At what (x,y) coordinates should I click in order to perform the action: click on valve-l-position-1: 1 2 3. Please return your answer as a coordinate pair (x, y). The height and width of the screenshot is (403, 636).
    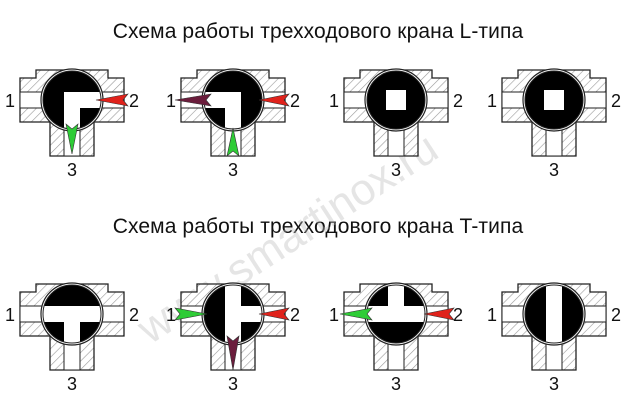
    Looking at the image, I should click on (72, 124).